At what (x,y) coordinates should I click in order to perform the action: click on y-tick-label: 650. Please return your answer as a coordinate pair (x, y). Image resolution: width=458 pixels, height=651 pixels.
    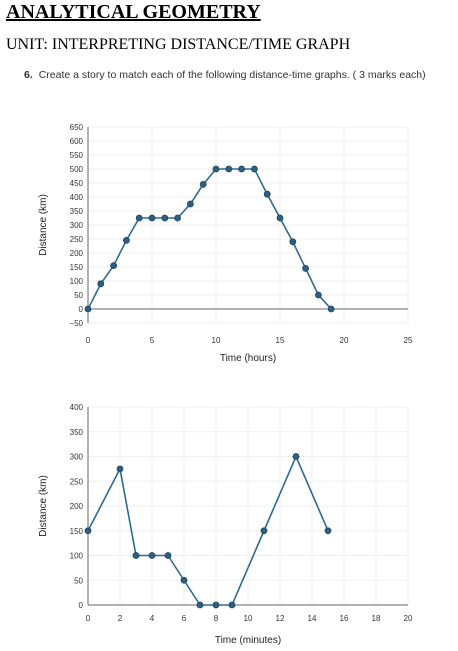
    Looking at the image, I should click on (77, 127).